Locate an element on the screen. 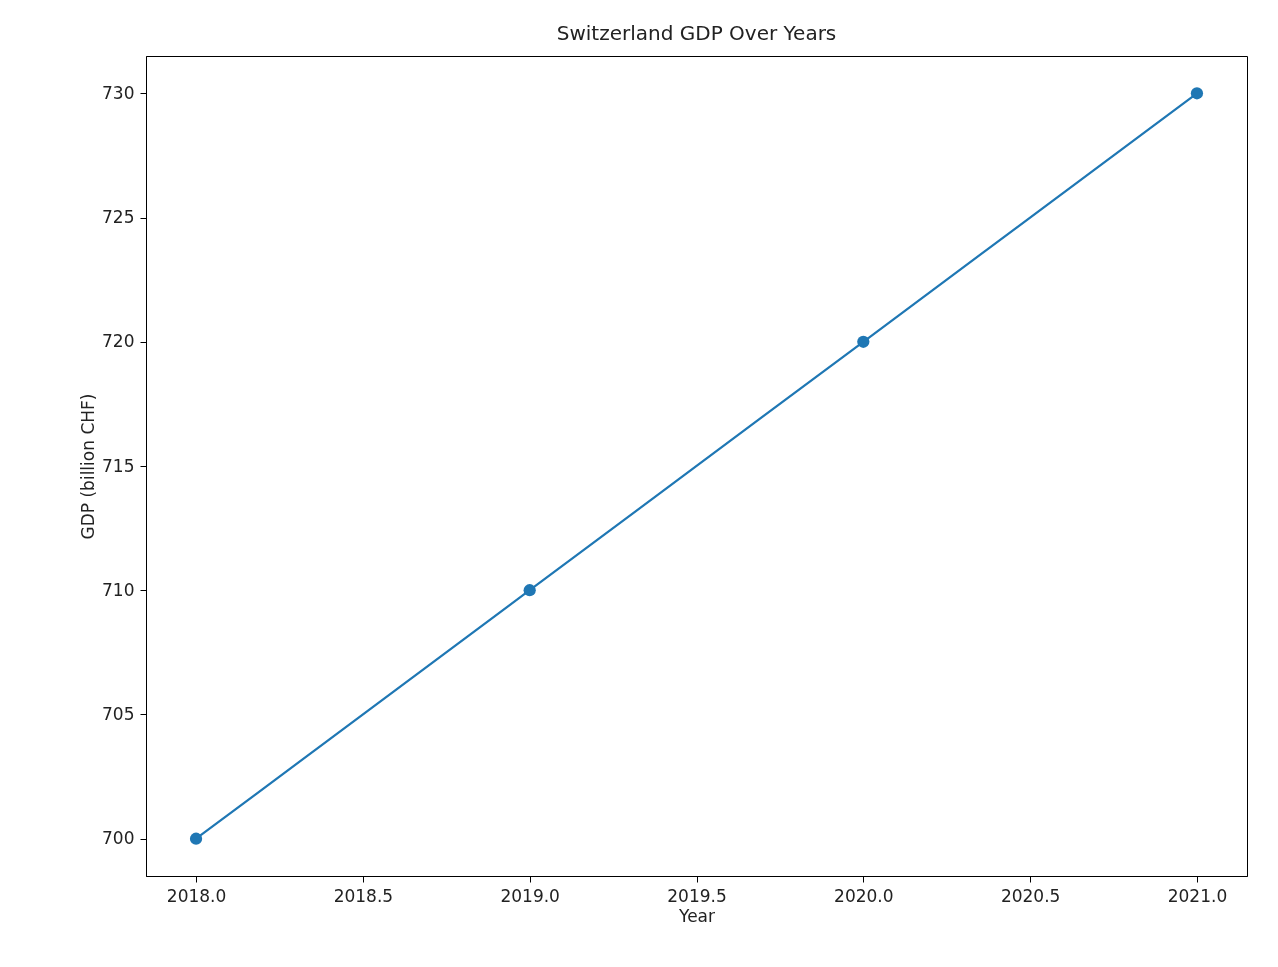 Image resolution: width=1278 pixels, height=967 pixels. y-tick-label: 705 is located at coordinates (118, 713).